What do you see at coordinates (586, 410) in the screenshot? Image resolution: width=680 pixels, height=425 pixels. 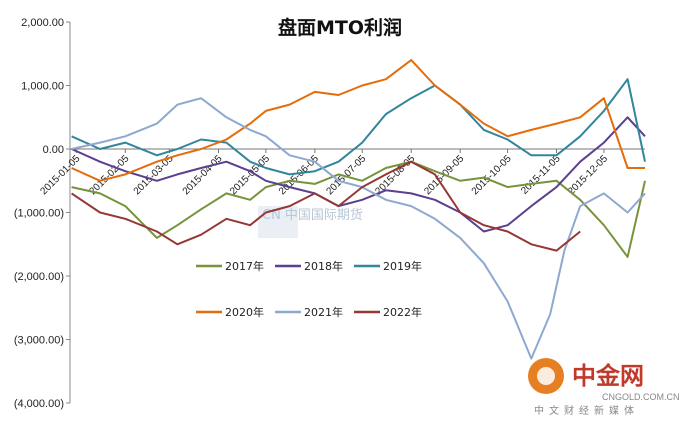 I see `logo-tagline: 中文财经新媒体` at bounding box center [586, 410].